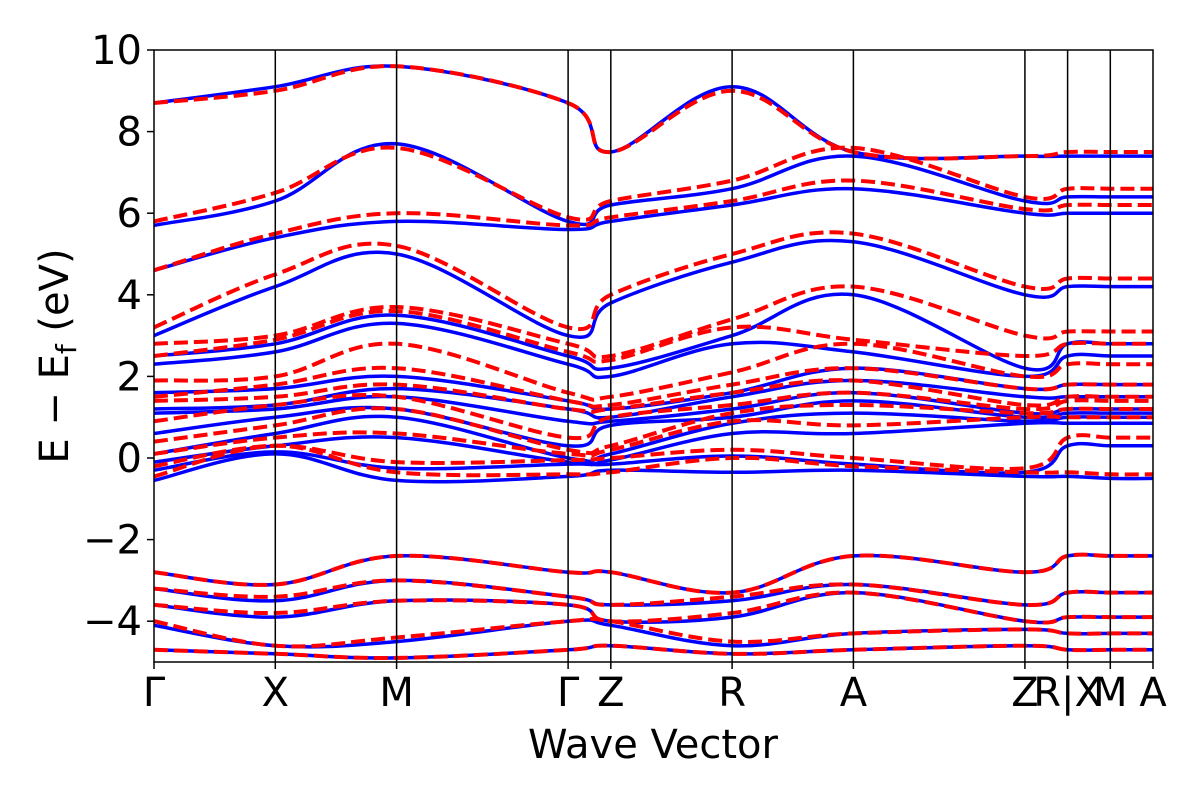  I want to click on y-tick-label: 0, so click(129, 459).